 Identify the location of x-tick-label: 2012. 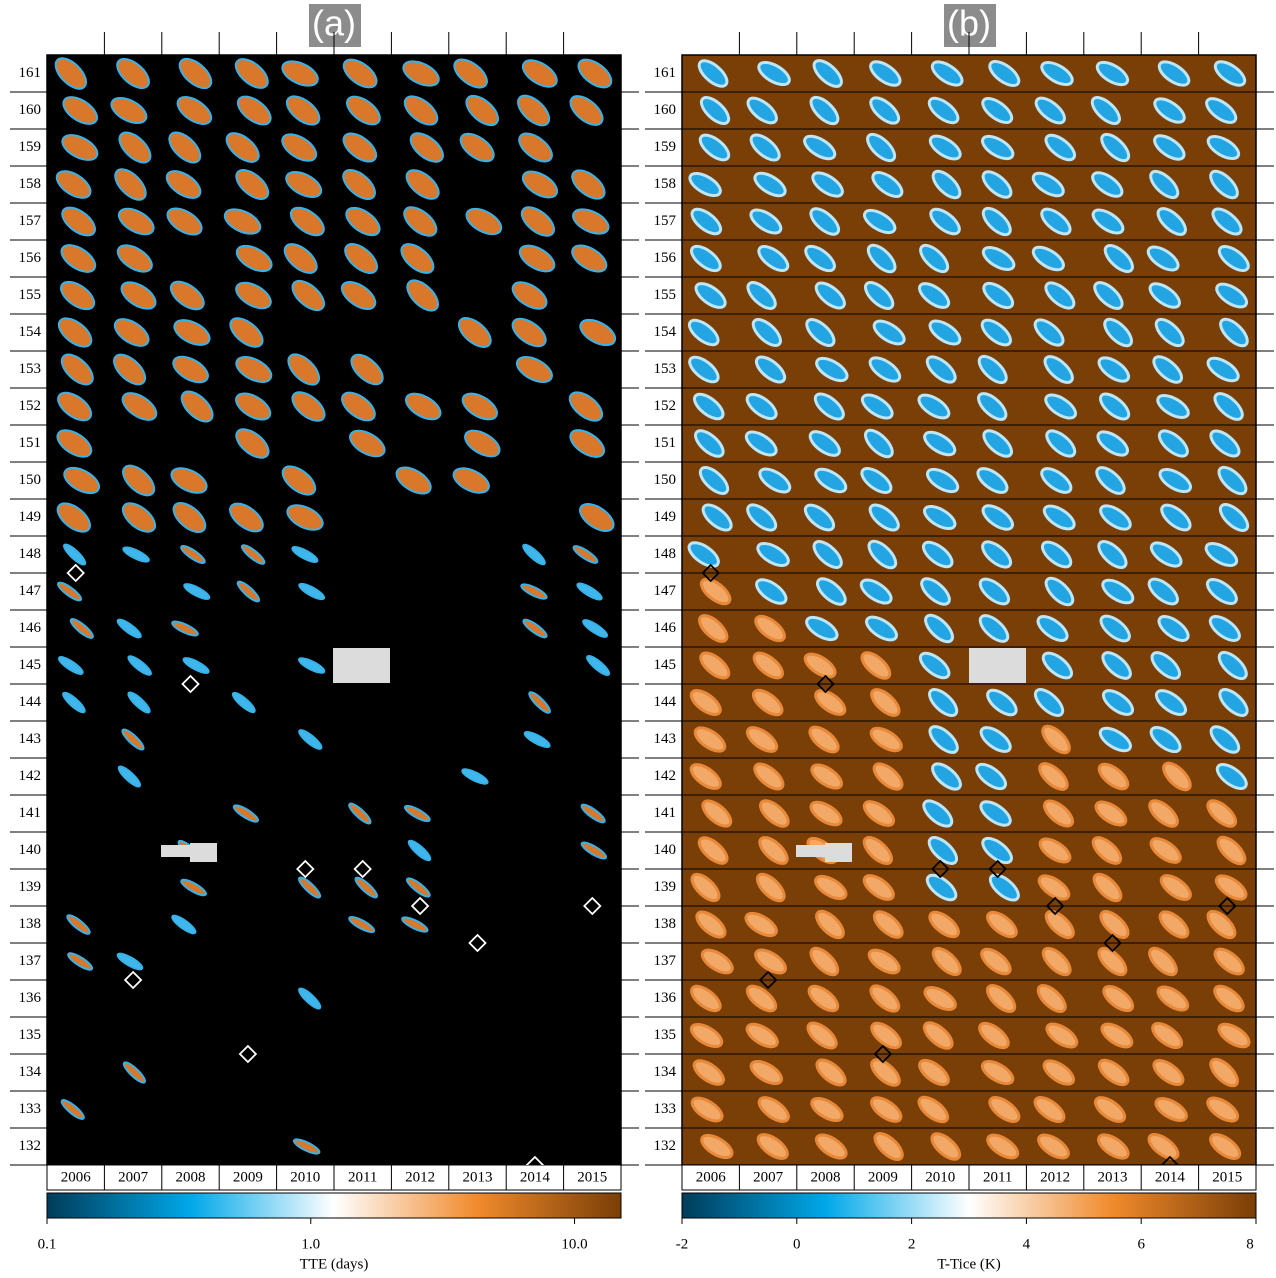
(1055, 1177).